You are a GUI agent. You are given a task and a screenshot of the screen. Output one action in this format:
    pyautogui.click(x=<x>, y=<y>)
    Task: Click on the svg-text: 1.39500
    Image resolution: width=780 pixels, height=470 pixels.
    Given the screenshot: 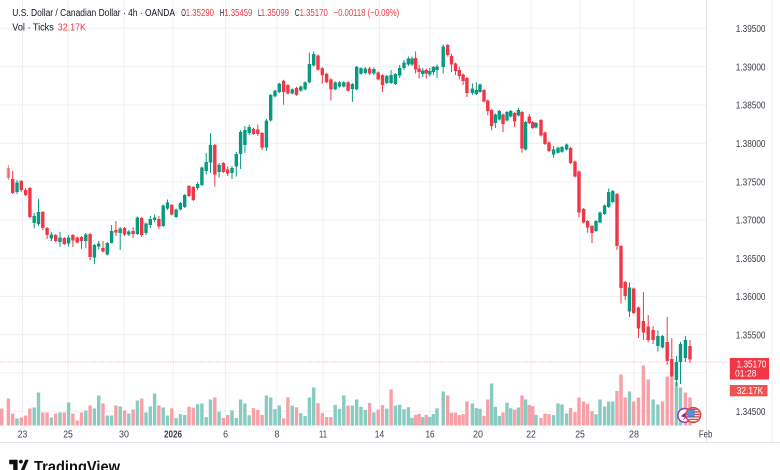 What is the action you would take?
    pyautogui.click(x=751, y=29)
    